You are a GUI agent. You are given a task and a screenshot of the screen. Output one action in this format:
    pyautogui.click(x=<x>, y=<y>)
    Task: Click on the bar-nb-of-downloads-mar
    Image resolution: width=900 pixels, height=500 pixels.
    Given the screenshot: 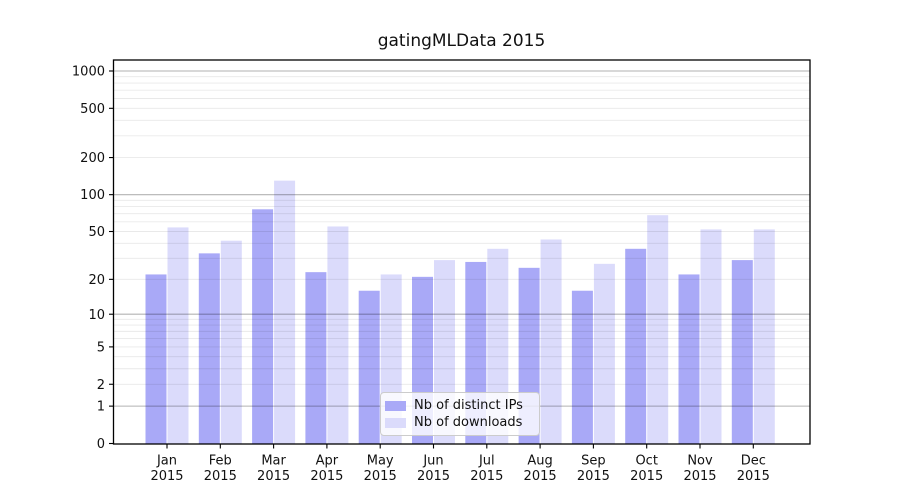 What is the action you would take?
    pyautogui.click(x=285, y=312)
    